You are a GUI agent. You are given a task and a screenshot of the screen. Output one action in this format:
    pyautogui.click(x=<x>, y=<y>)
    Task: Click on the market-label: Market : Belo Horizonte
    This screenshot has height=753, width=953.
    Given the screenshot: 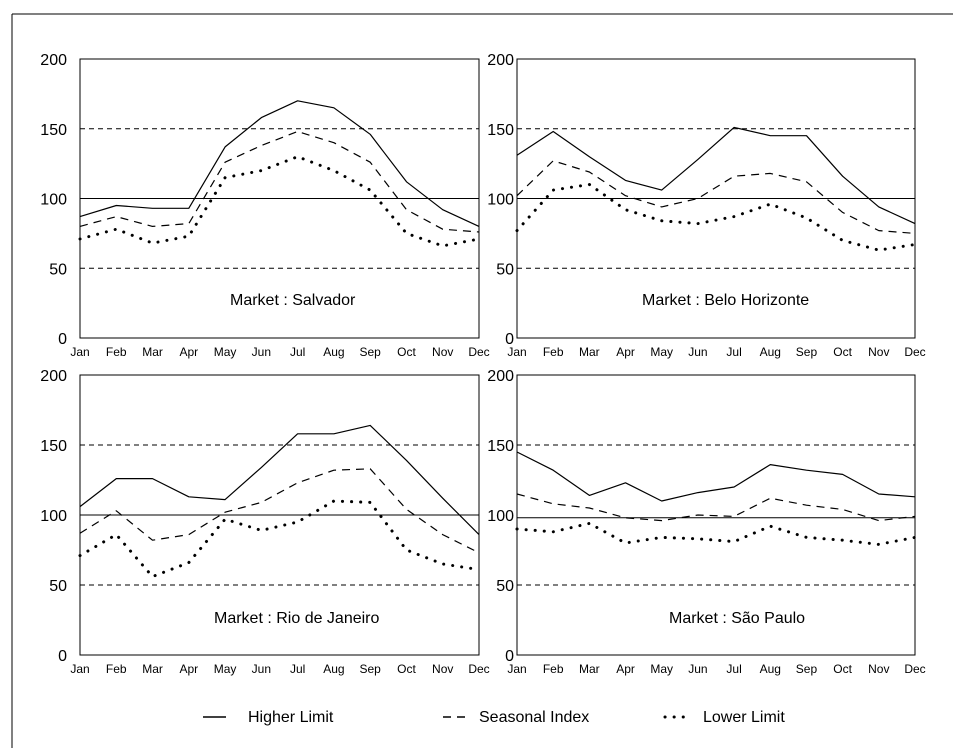 What is the action you would take?
    pyautogui.click(x=725, y=300)
    